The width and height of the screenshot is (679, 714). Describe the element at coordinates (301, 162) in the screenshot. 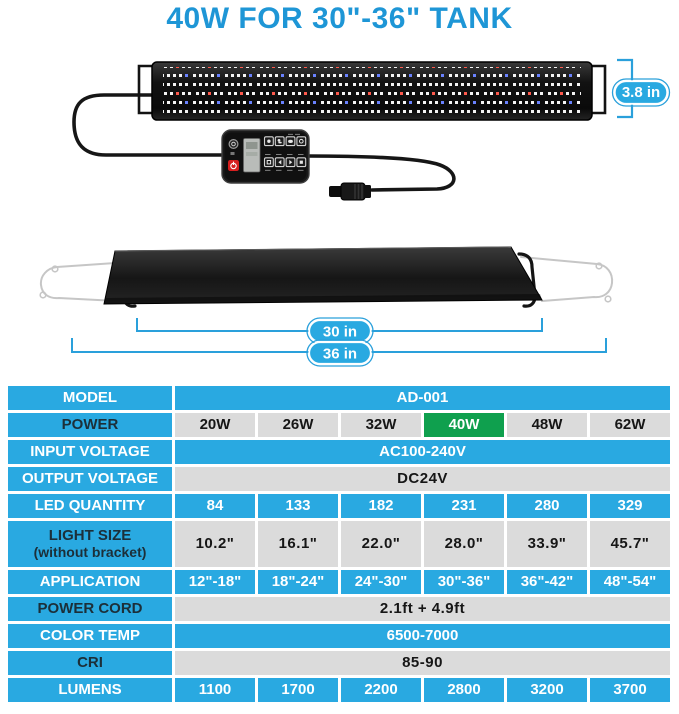

I see `ok-icon` at that location.